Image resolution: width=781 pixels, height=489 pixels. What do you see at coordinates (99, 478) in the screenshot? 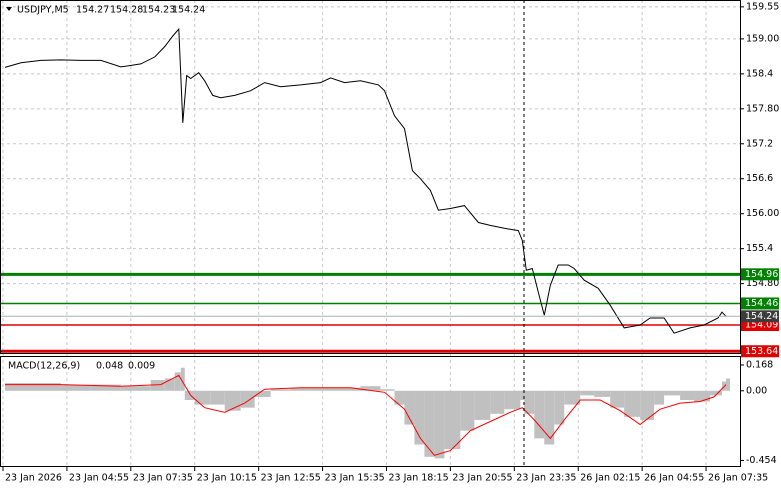
I see `x-tick-label: 23 Jan 04:55` at bounding box center [99, 478].